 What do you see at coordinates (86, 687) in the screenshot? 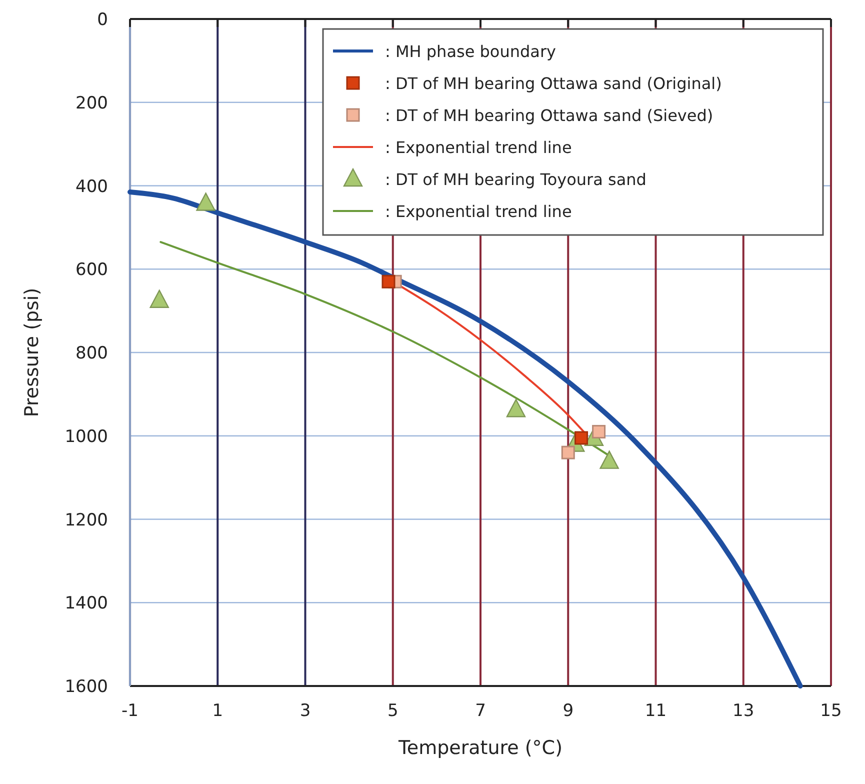
I see `y-tick-label: 1600` at bounding box center [86, 687].